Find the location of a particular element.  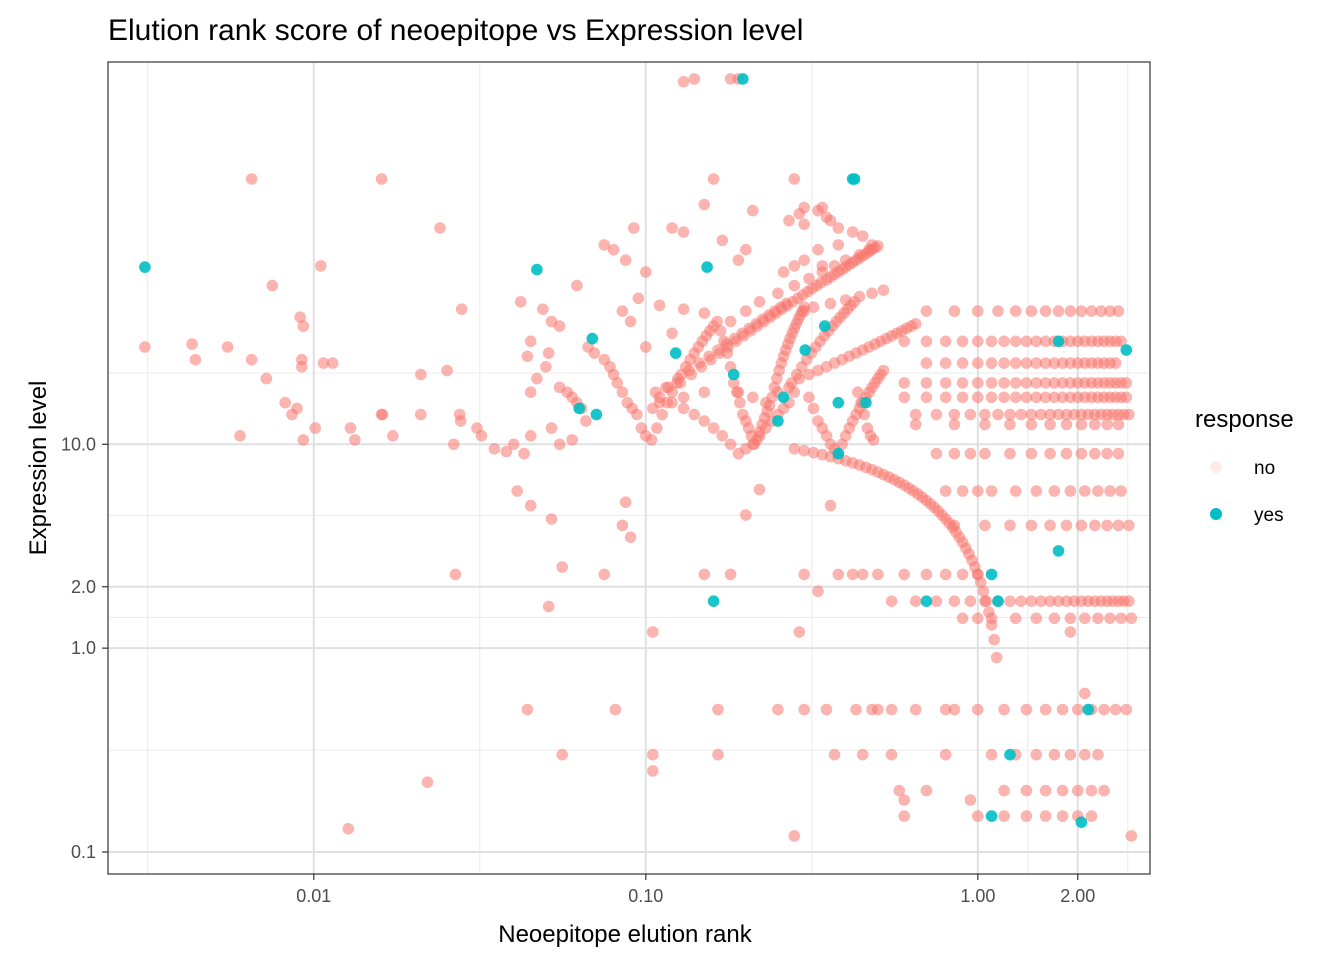

legend-key-yes is located at coordinates (1216, 514).